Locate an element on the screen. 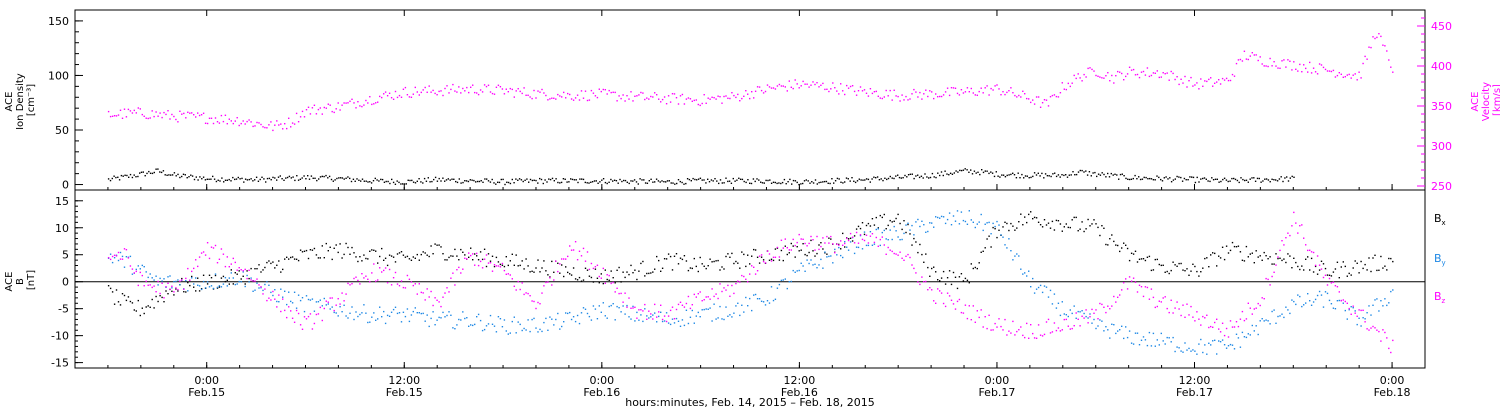 This screenshot has width=1500, height=410. legend-bx: Bx is located at coordinates (1440, 219).